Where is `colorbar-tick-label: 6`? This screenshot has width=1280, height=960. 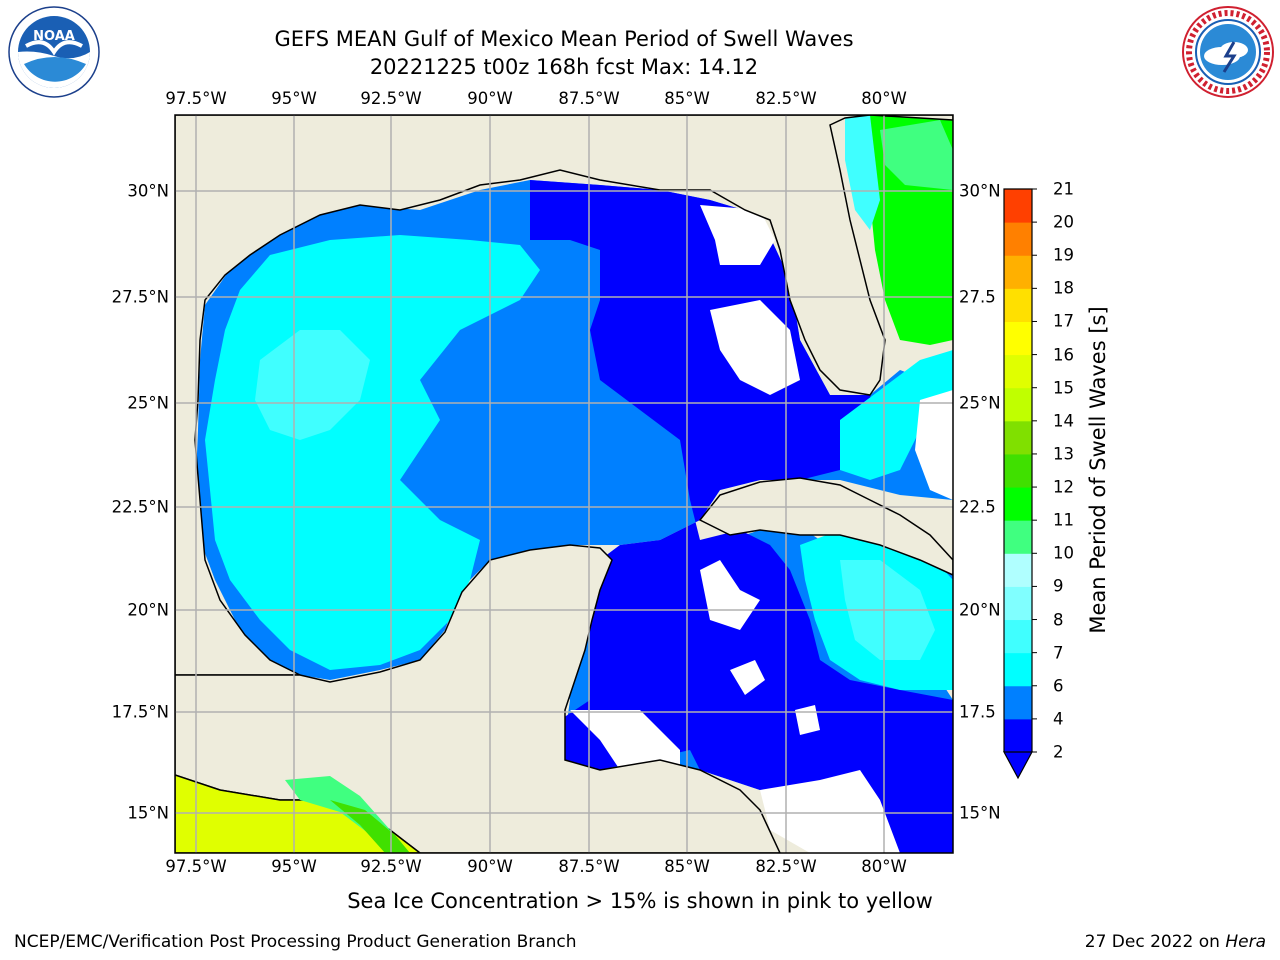 colorbar-tick-label: 6 is located at coordinates (1058, 686).